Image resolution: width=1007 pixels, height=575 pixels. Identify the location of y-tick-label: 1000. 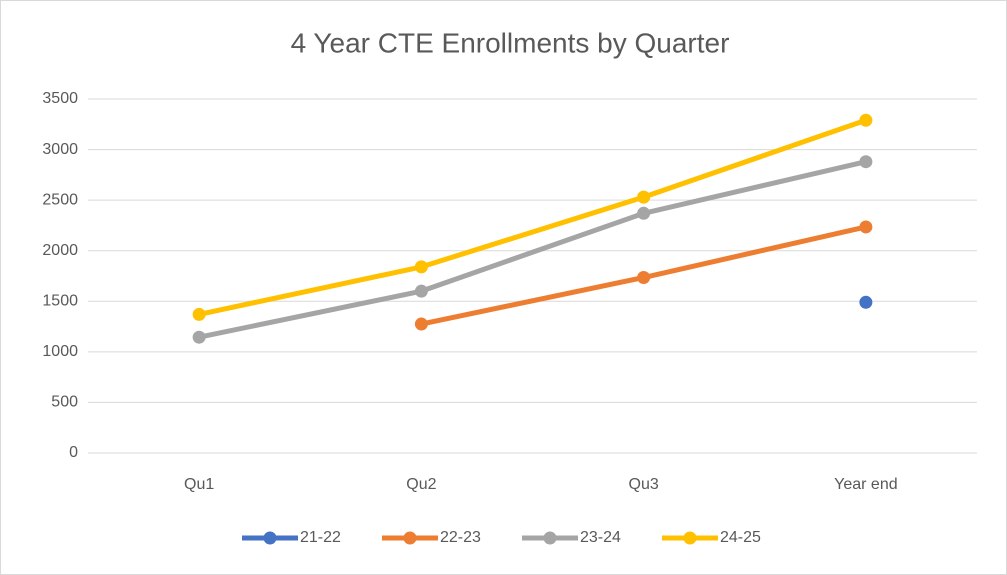
(60, 351).